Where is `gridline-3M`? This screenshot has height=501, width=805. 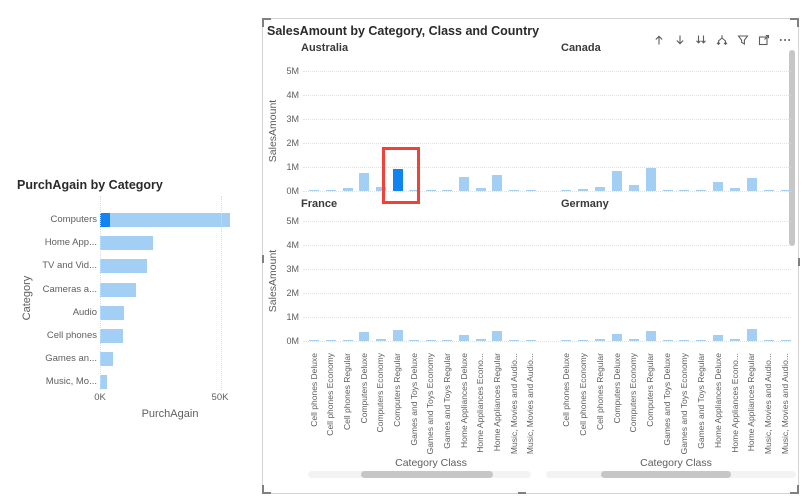
gridline-3M is located at coordinates (547, 119).